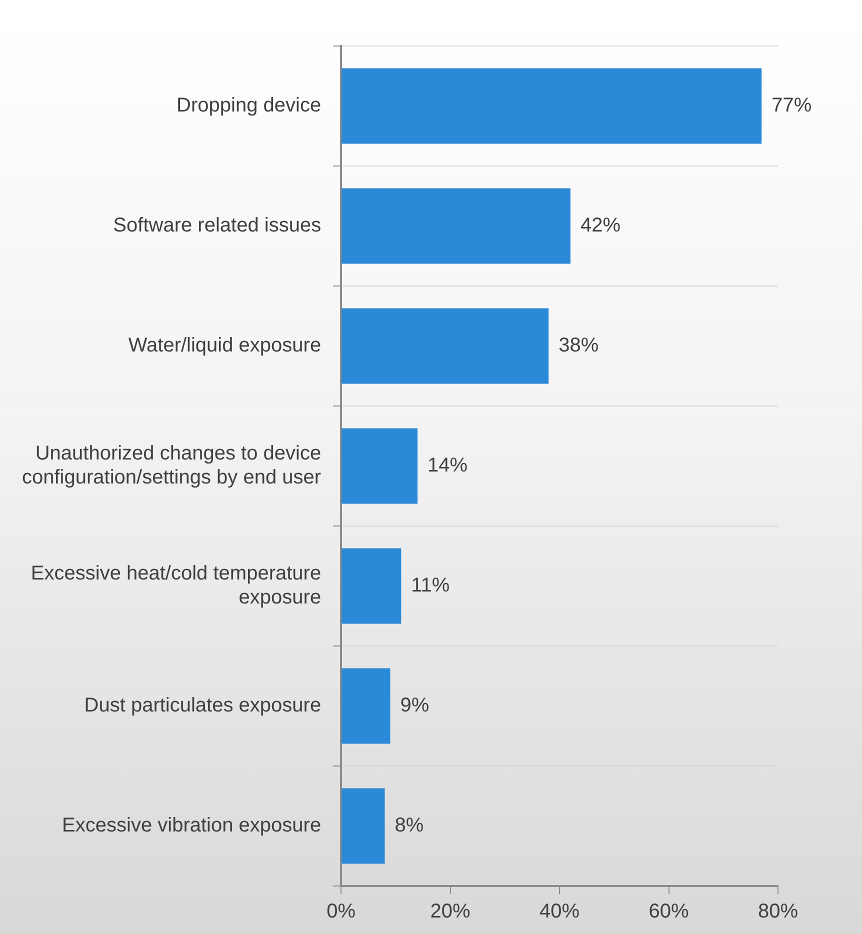 The width and height of the screenshot is (862, 934). What do you see at coordinates (578, 345) in the screenshot?
I see `data-label: 38%` at bounding box center [578, 345].